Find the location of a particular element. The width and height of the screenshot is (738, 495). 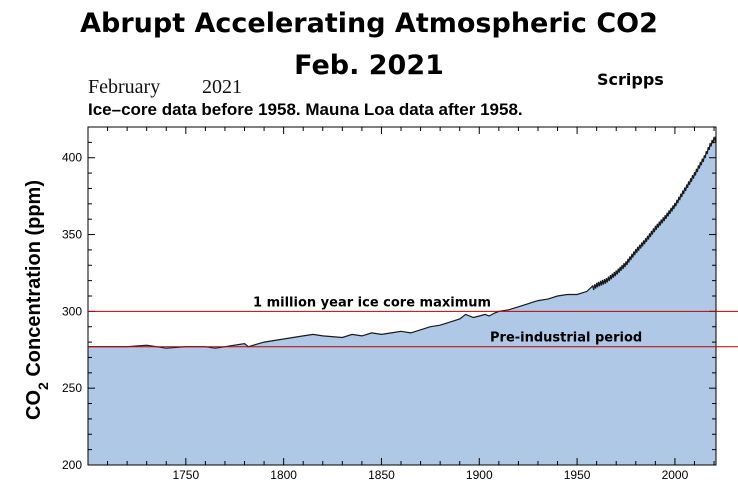

x-tick-label: 1950 is located at coordinates (577, 475).